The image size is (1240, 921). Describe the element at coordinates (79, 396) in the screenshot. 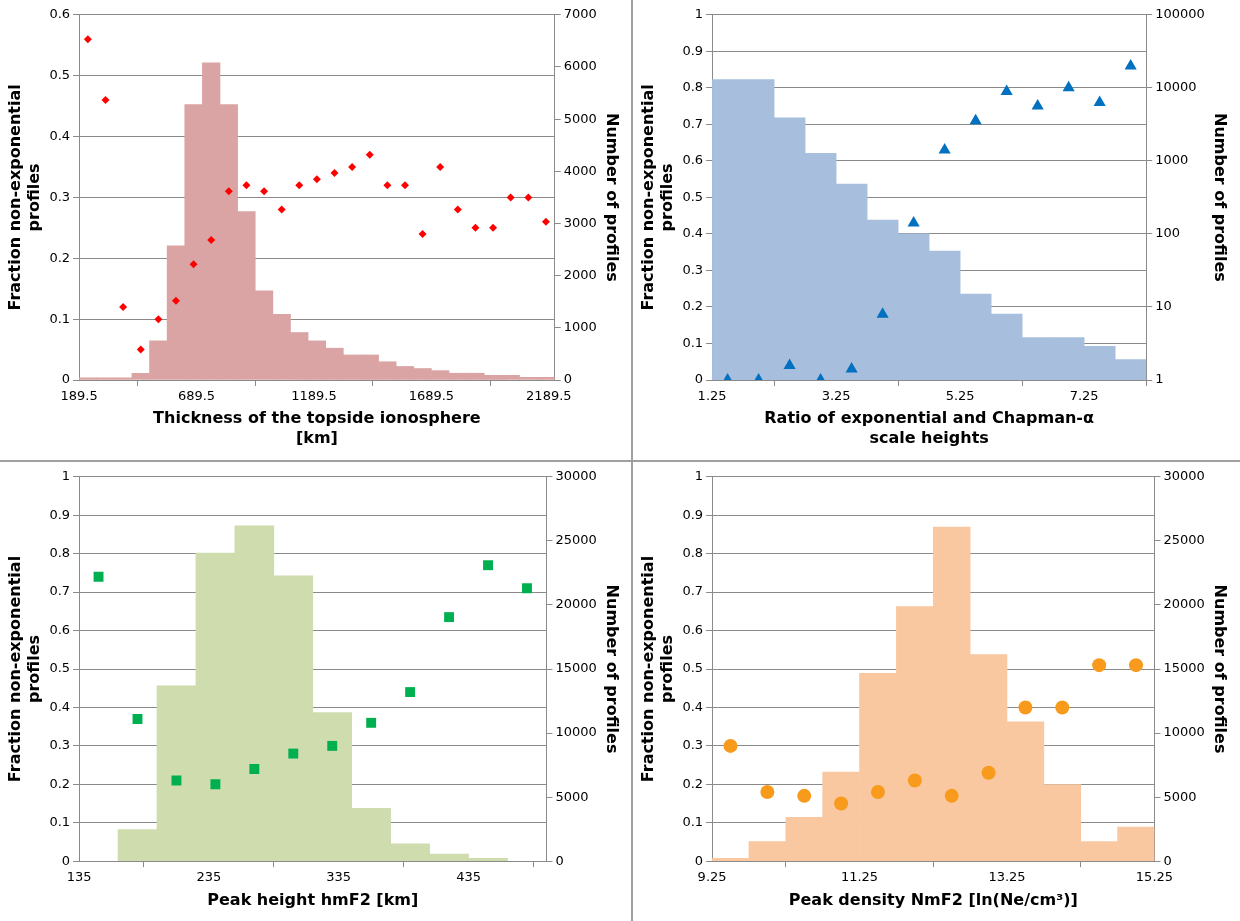

I see `x-tick-label: 189.5` at that location.